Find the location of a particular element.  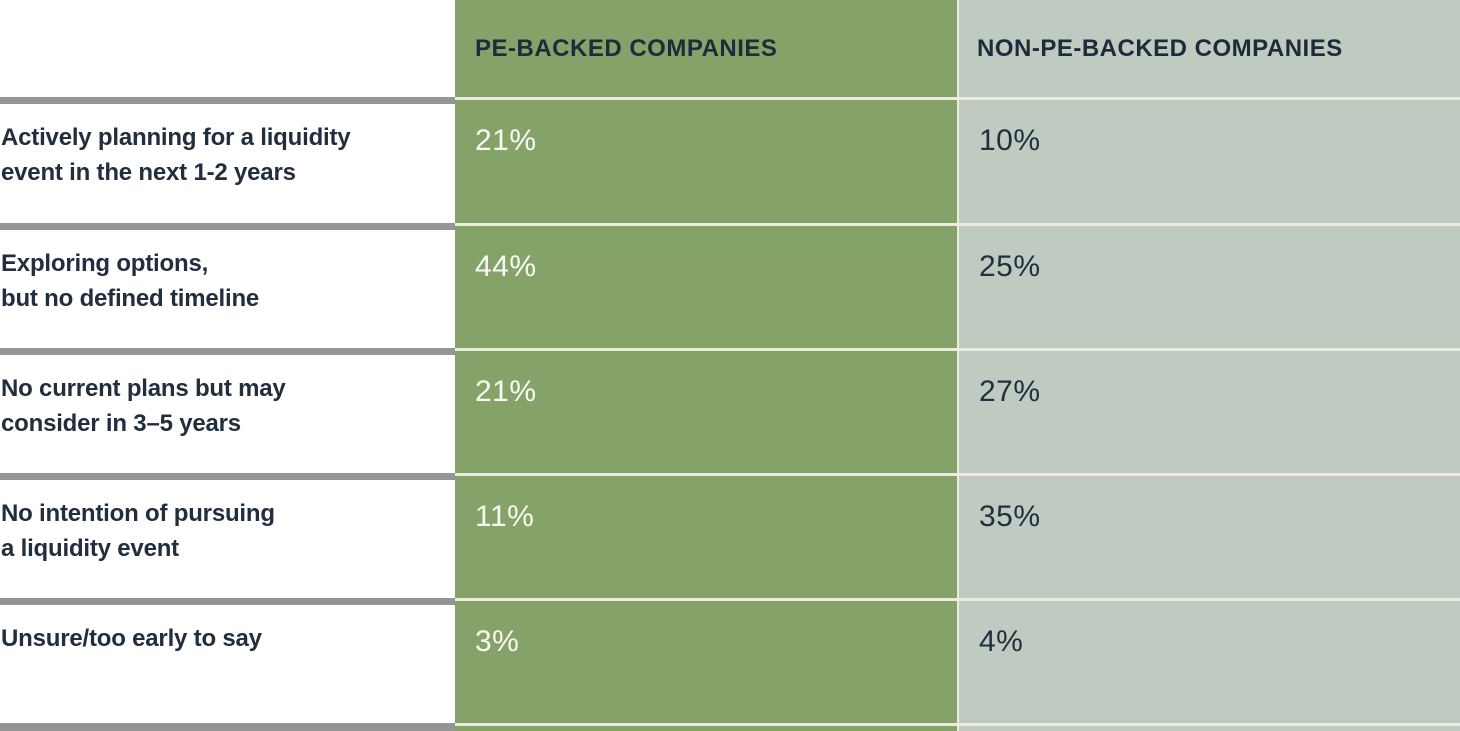

row-label: Unsure/too early to say is located at coordinates (131, 638).